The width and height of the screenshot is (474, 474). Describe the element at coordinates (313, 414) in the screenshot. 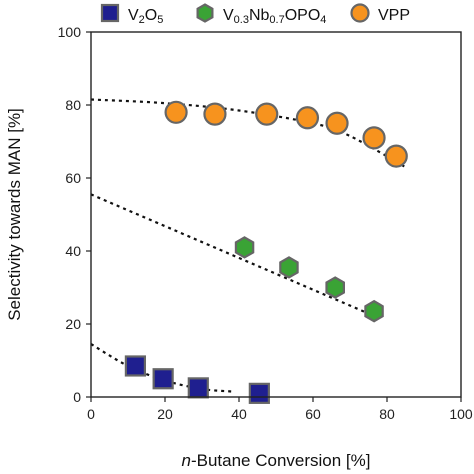

I see `x-tick-label: 60` at that location.